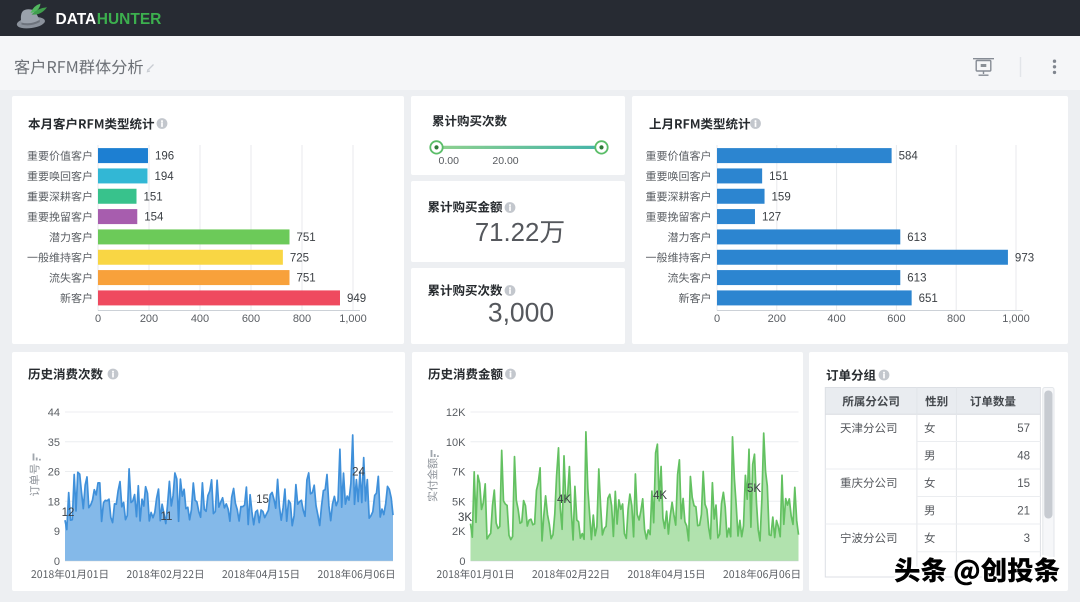 Image resolution: width=1080 pixels, height=602 pixels. Describe the element at coordinates (129, 19) in the screenshot. I see `svg-text: HUNTER` at that location.